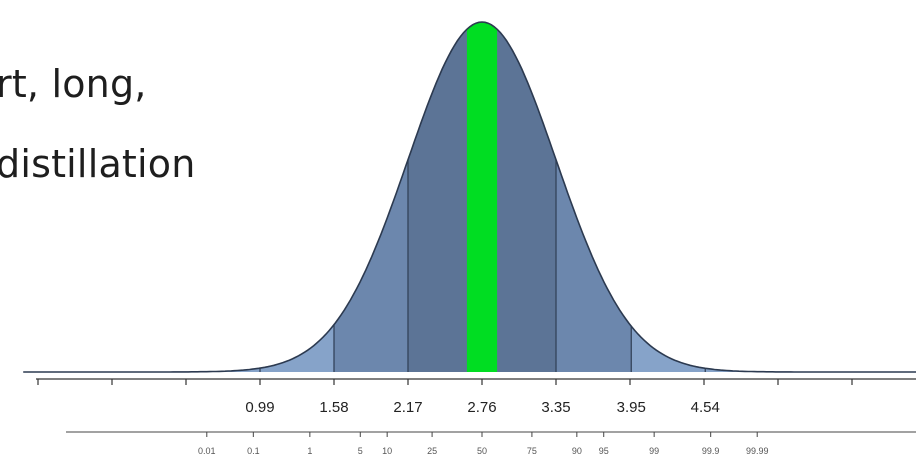  What do you see at coordinates (432, 451) in the screenshot?
I see `percentile-label: 25` at bounding box center [432, 451].